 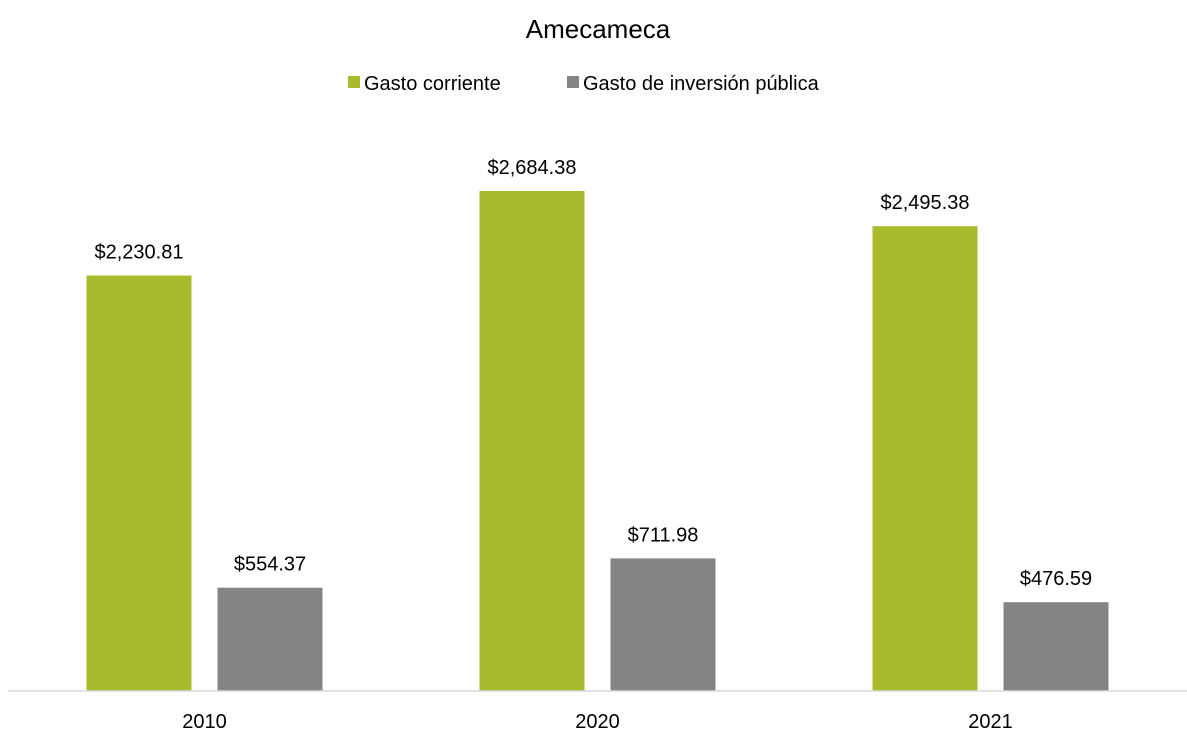 What do you see at coordinates (270, 565) in the screenshot?
I see `data-label-gasto-inversion-2010: $554.37` at bounding box center [270, 565].